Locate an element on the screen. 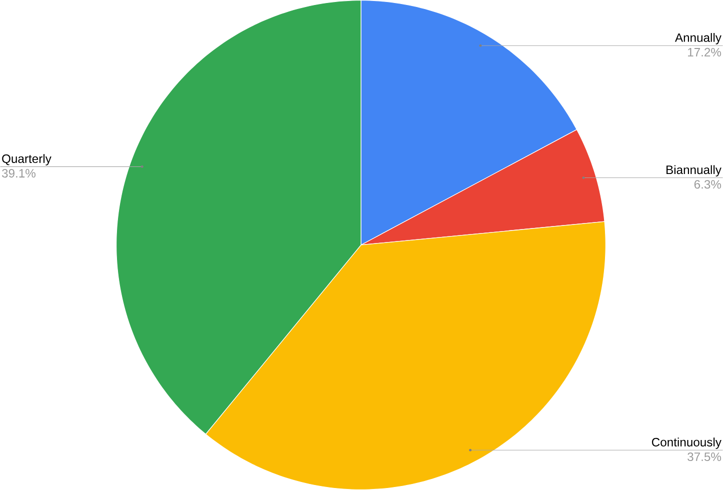 The image size is (723, 490). slice-label: Continuously is located at coordinates (687, 443).